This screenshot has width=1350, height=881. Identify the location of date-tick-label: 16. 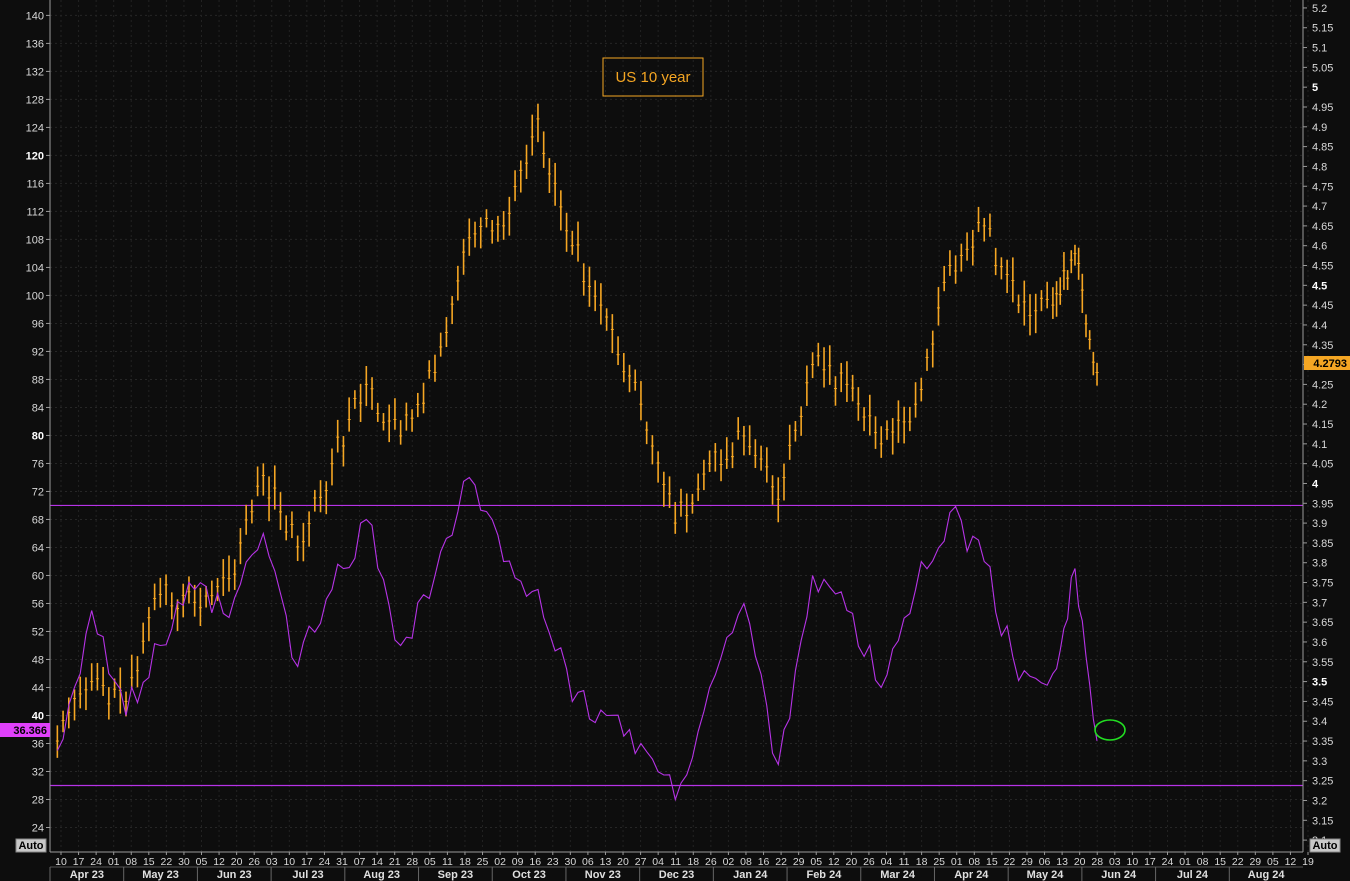
(764, 862).